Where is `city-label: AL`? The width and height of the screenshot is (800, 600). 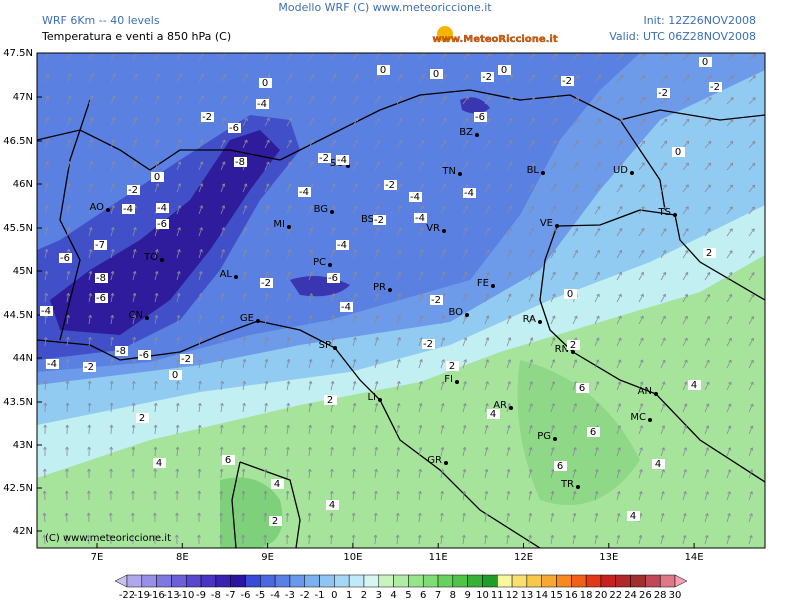
city-label: AL is located at coordinates (226, 274).